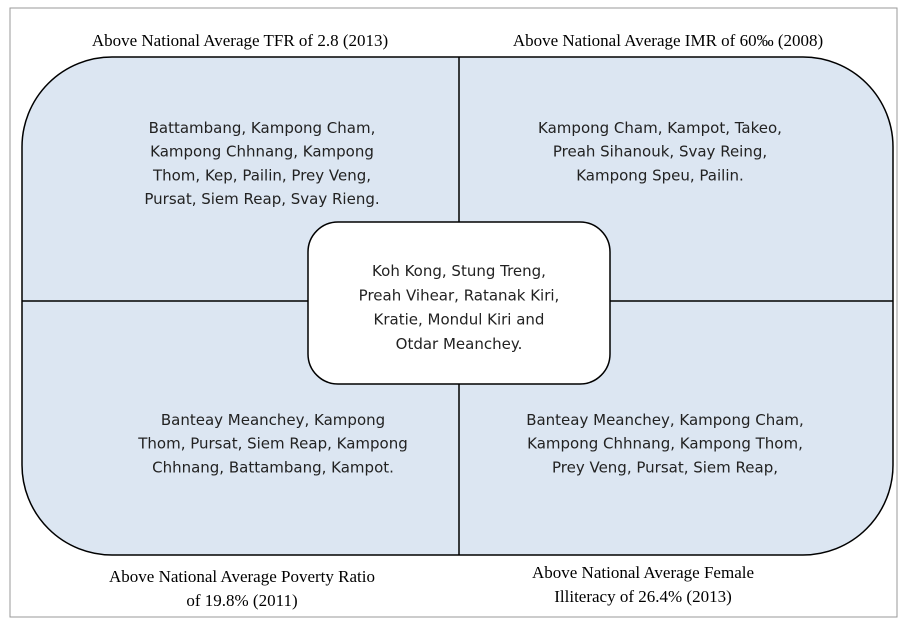 This screenshot has height=625, width=907. I want to click on center-text: Otdar Meanchey., so click(459, 344).